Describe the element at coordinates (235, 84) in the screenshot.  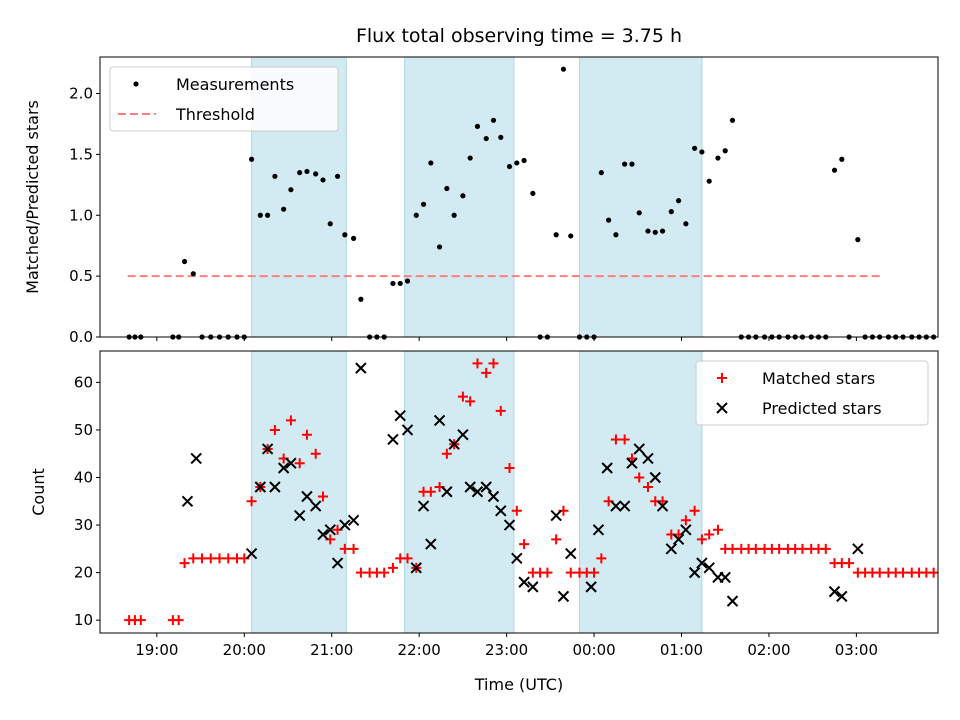
I see `legend-label: Measurements` at that location.